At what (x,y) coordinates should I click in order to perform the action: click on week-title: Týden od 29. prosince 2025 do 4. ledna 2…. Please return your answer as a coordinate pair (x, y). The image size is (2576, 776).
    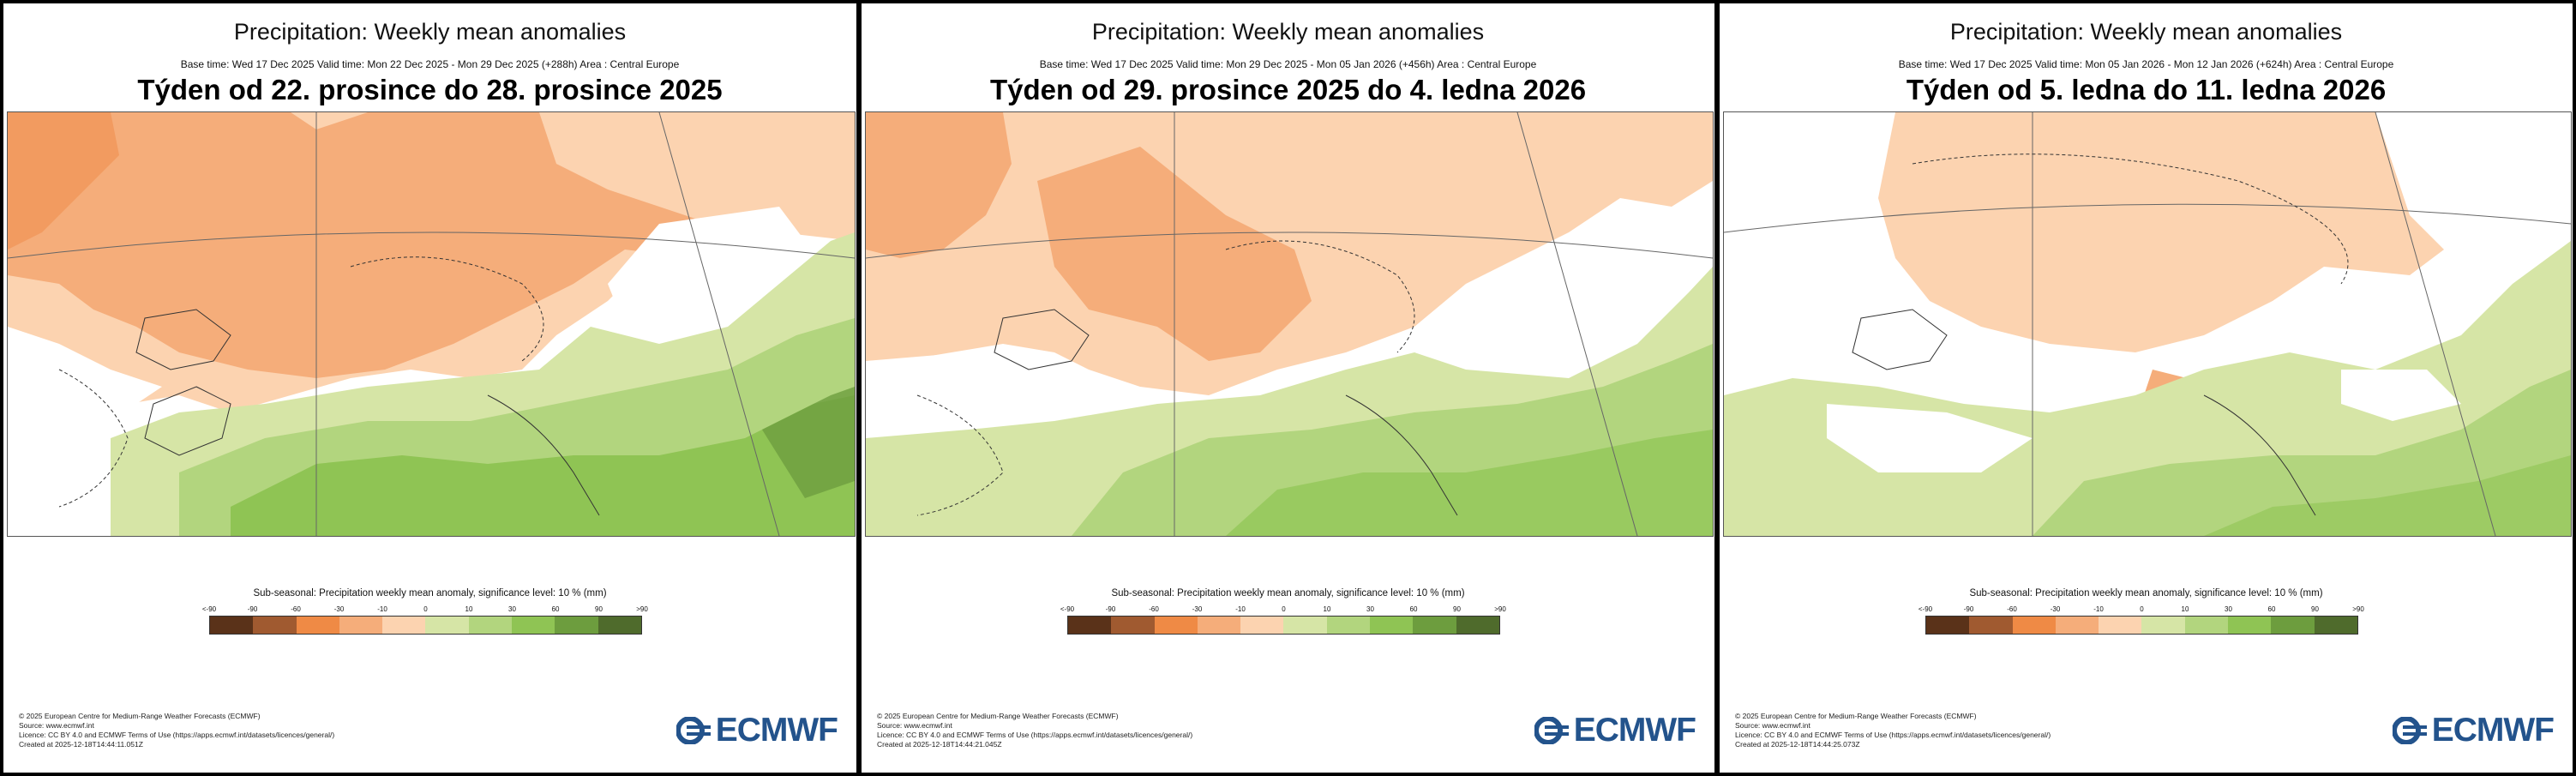
    Looking at the image, I should click on (1288, 90).